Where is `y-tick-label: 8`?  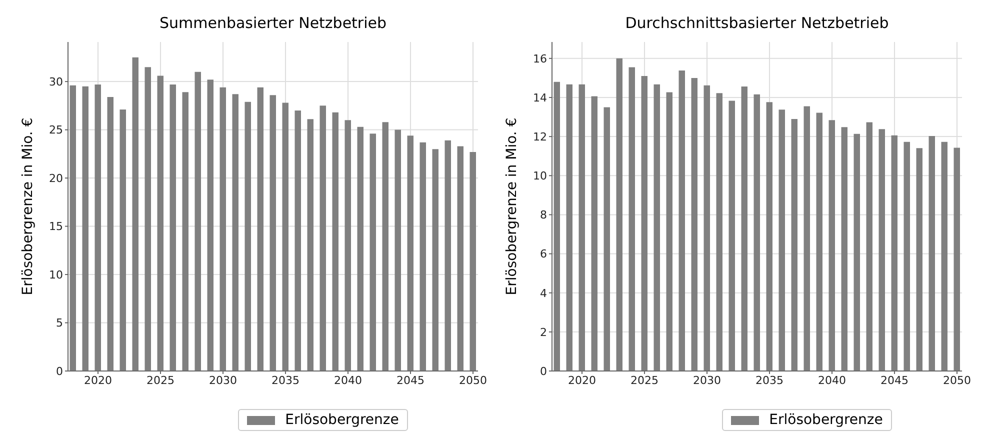
y-tick-label: 8 is located at coordinates (543, 215).